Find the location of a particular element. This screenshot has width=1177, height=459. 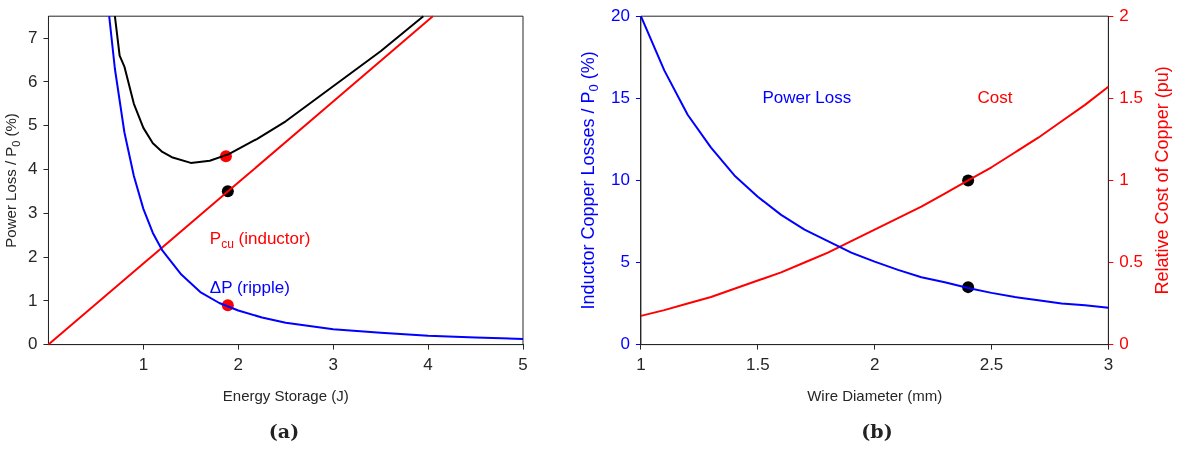

y2-tick-label: 1 is located at coordinates (1124, 180).